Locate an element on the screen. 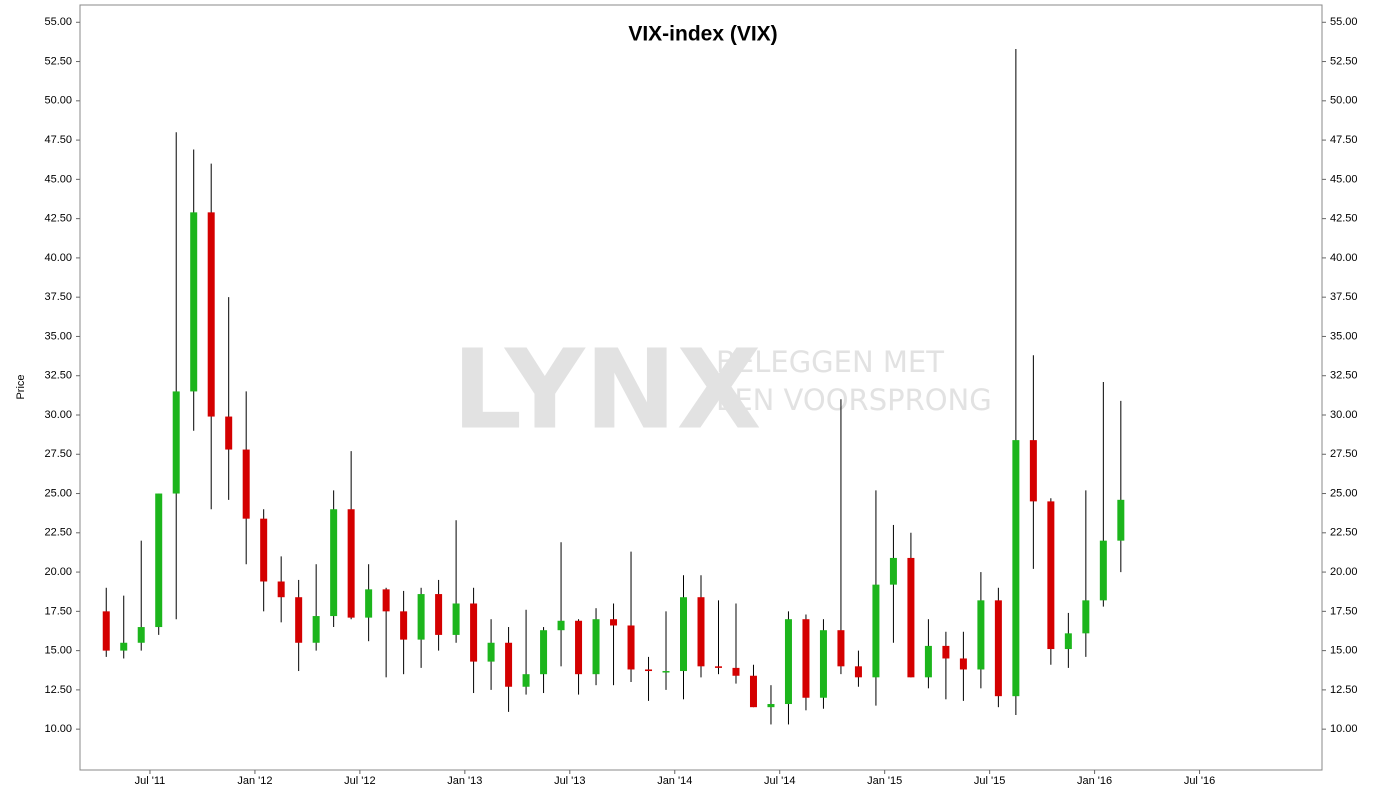 Image resolution: width=1383 pixels, height=791 pixels. y-tick-label: 32.50 is located at coordinates (58, 376).